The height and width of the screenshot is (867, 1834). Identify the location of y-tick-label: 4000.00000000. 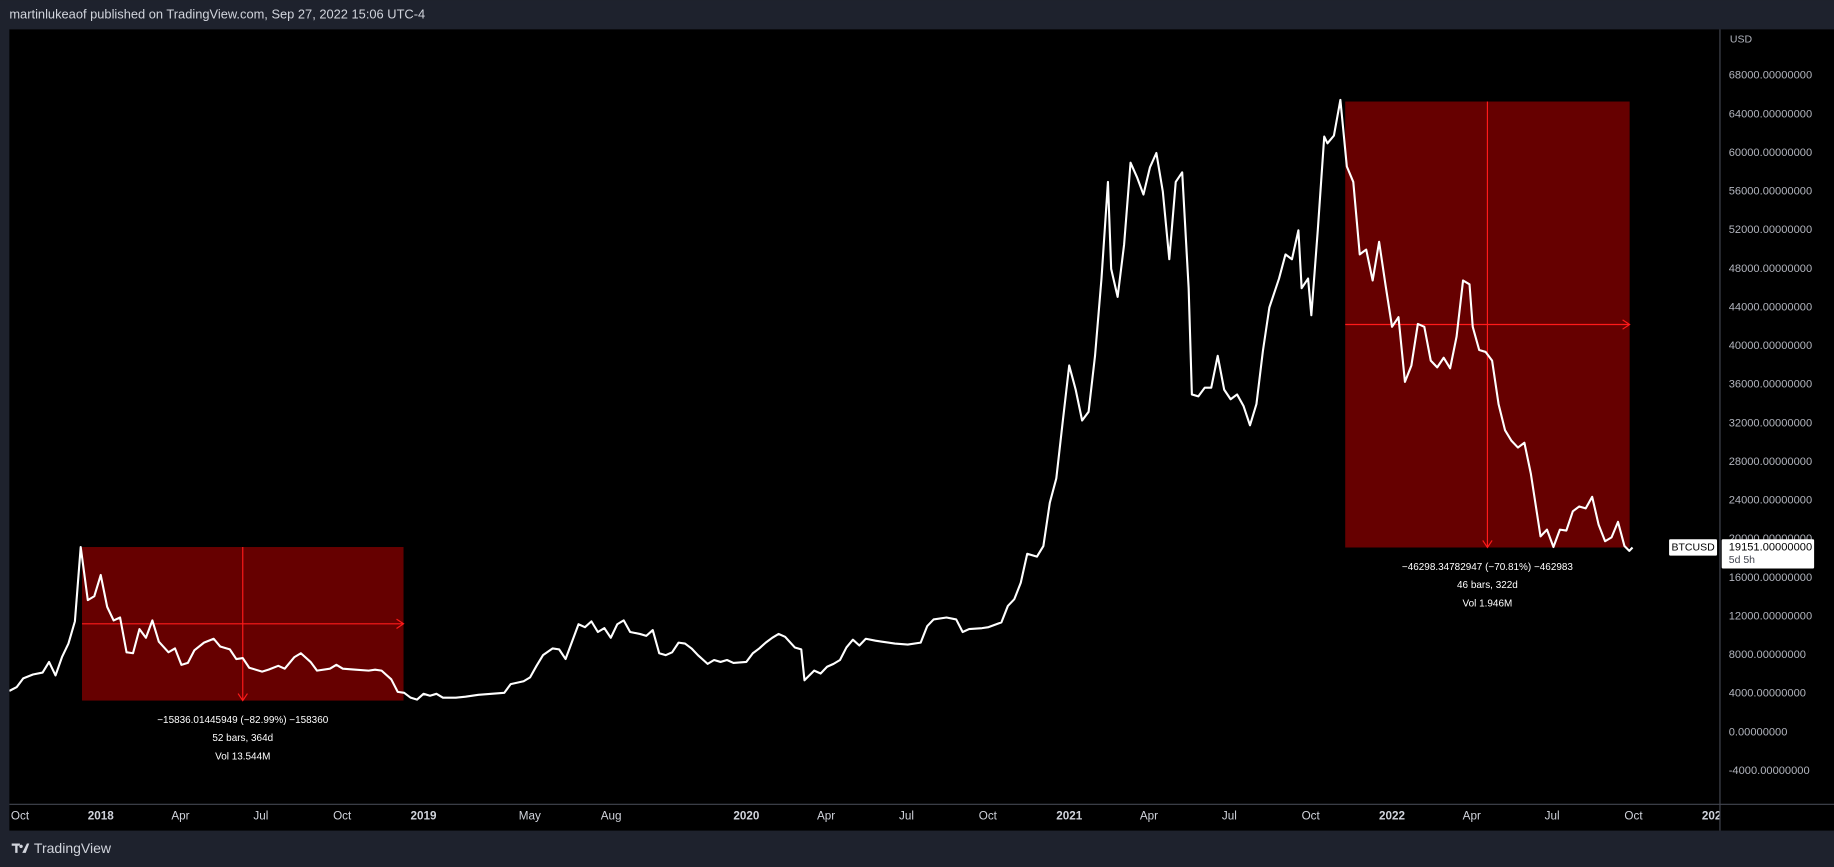
(1767, 694).